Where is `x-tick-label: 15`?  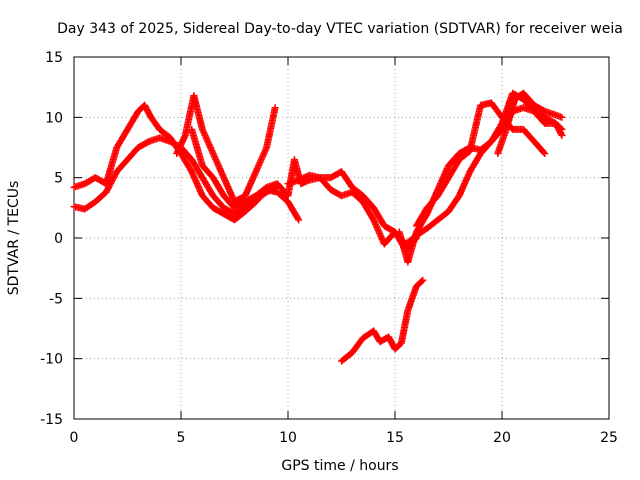 x-tick-label: 15 is located at coordinates (395, 438).